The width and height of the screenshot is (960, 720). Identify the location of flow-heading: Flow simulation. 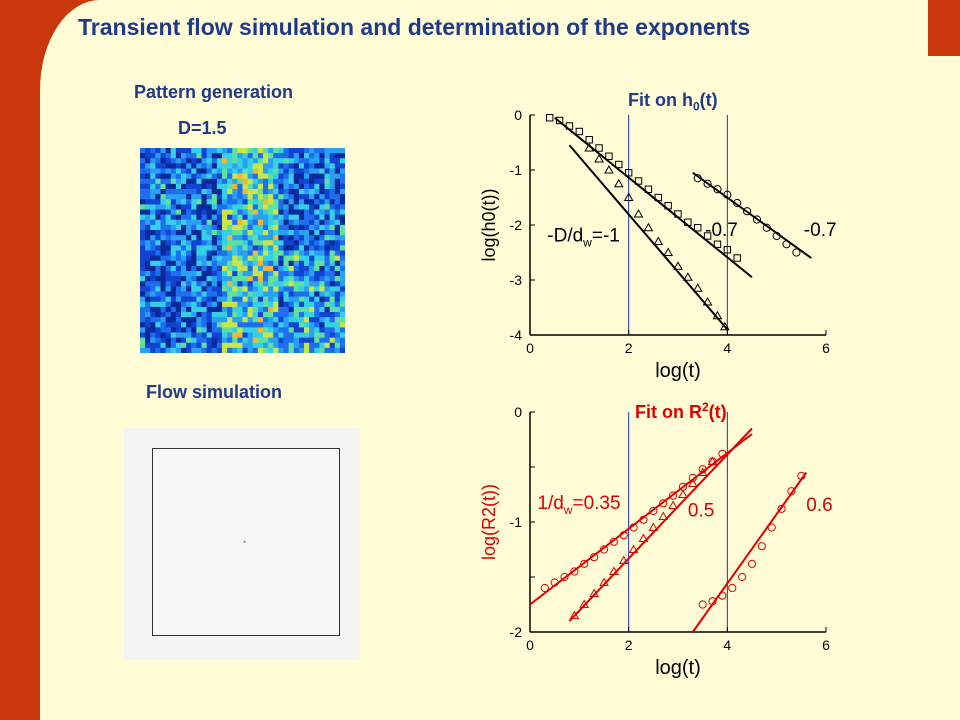
(214, 392).